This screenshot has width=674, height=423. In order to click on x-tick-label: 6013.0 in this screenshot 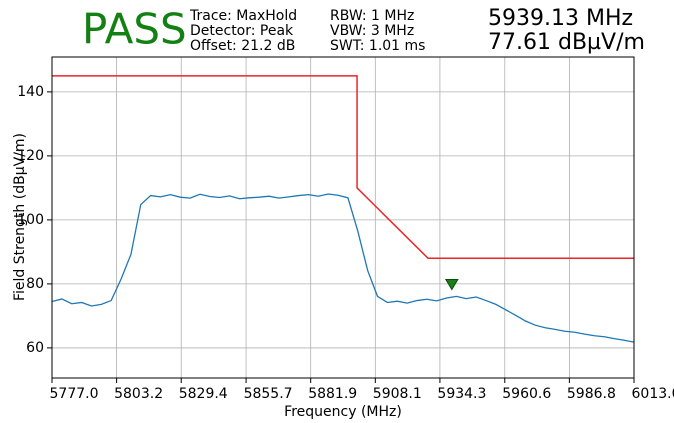, I will do `click(653, 394)`.